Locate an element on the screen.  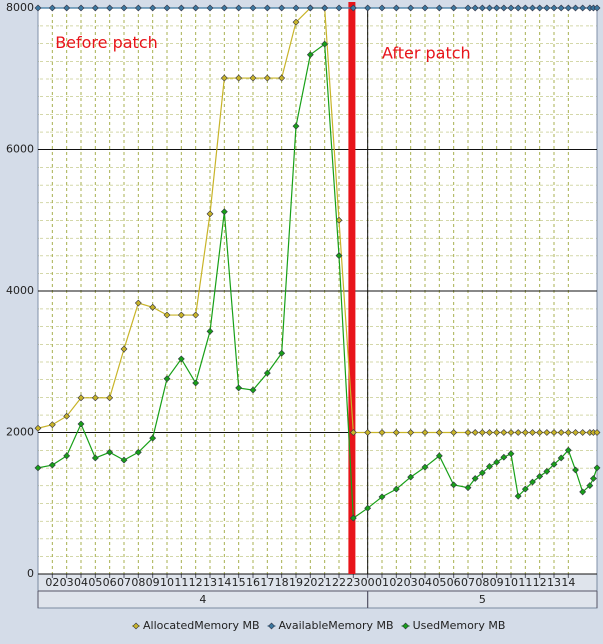
x-tick-label: 11 is located at coordinates (525, 582).